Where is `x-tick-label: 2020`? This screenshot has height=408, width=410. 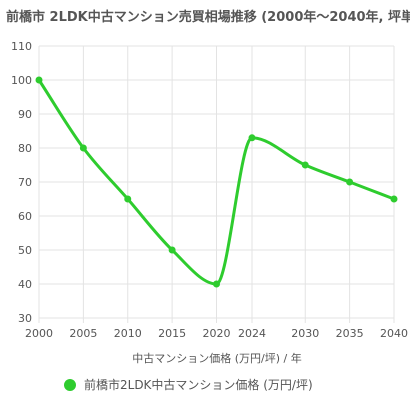 x-tick-label: 2020 is located at coordinates (217, 333).